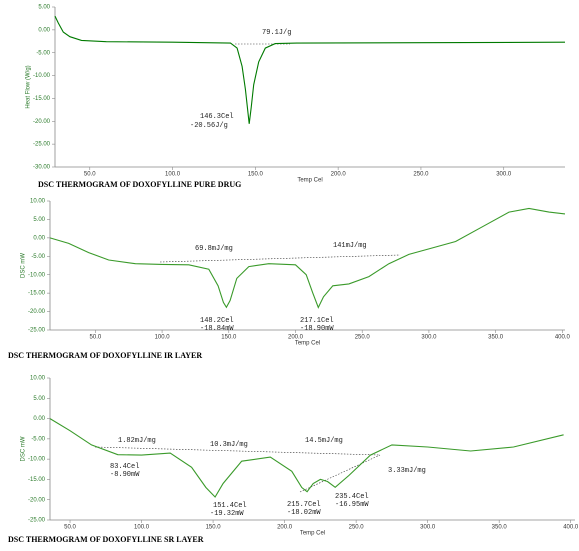 This screenshot has width=579, height=551. What do you see at coordinates (42, 168) in the screenshot?
I see `y-tick-label: -30.00` at bounding box center [42, 168].